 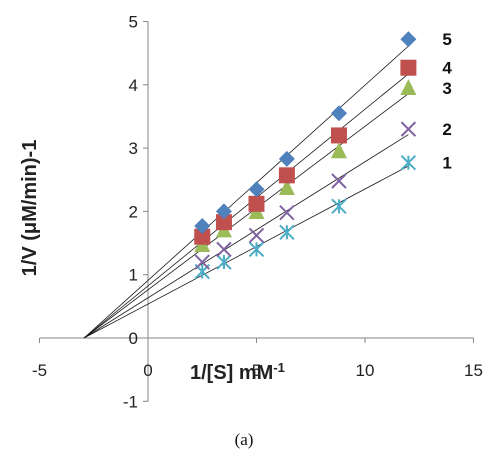 I want to click on y-tick-label: 0, so click(x=133, y=338).